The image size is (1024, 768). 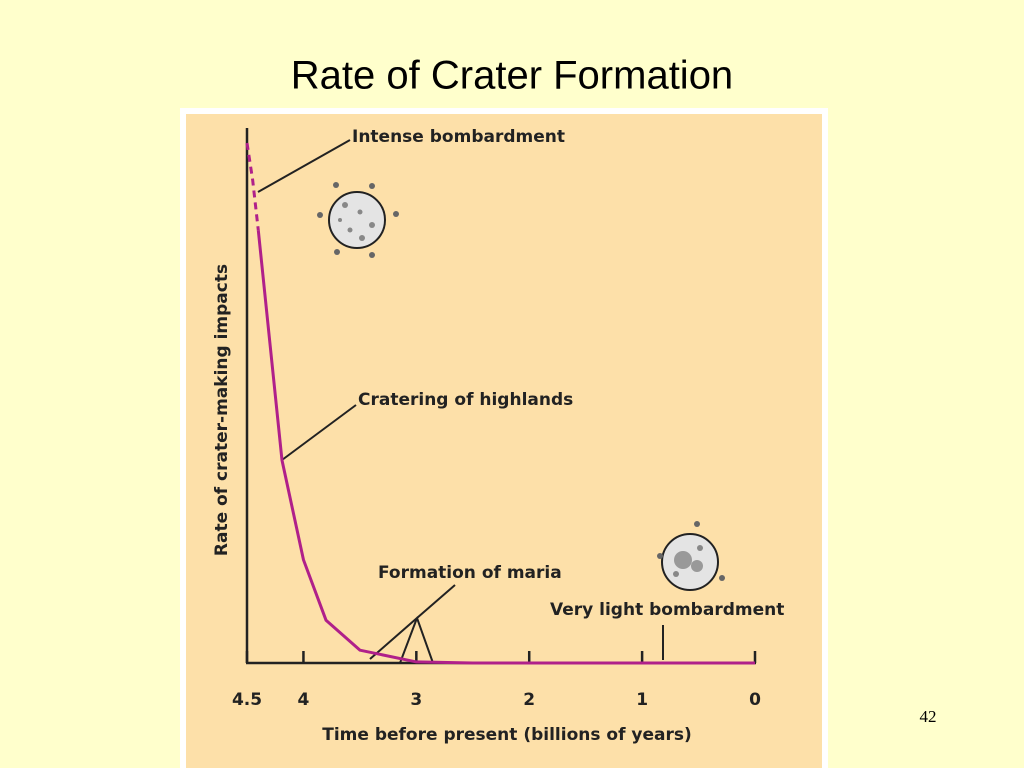 What do you see at coordinates (529, 700) in the screenshot?
I see `x-tick-label: 2` at bounding box center [529, 700].